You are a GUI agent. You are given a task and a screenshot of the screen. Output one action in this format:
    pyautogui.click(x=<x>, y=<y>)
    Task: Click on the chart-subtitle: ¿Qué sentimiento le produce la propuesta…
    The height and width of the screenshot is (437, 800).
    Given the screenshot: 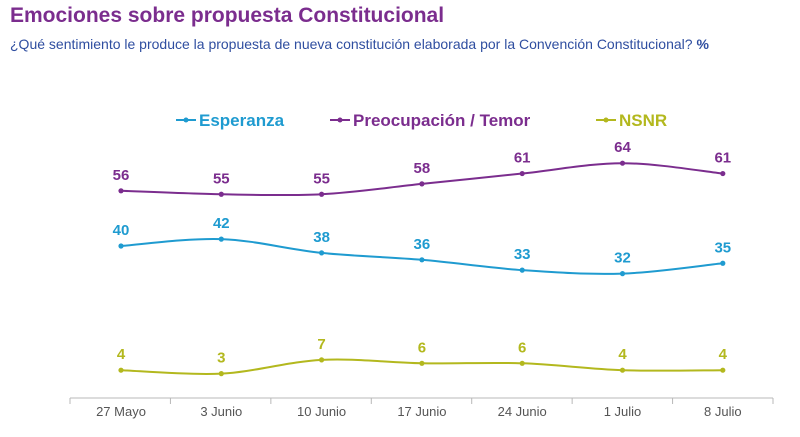 What is the action you would take?
    pyautogui.click(x=359, y=44)
    